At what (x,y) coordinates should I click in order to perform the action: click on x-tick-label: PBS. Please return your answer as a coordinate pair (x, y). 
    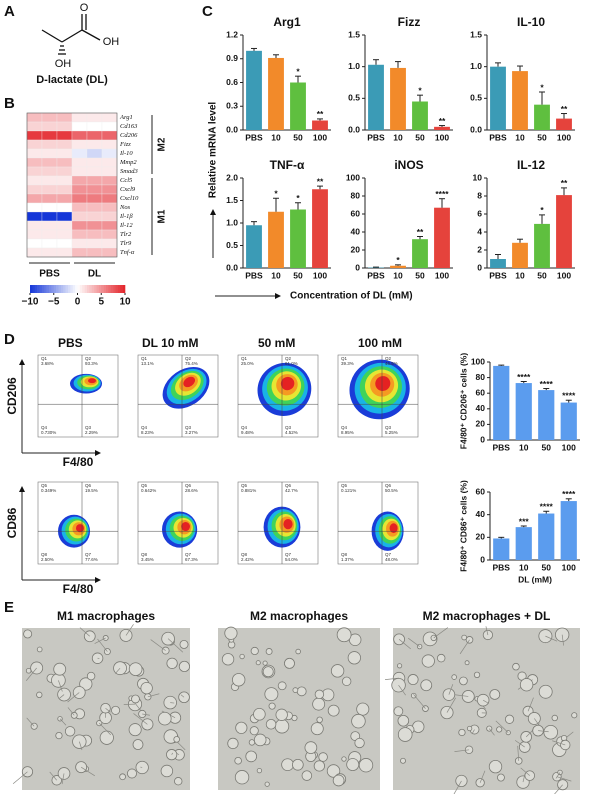
    Looking at the image, I should click on (498, 275).